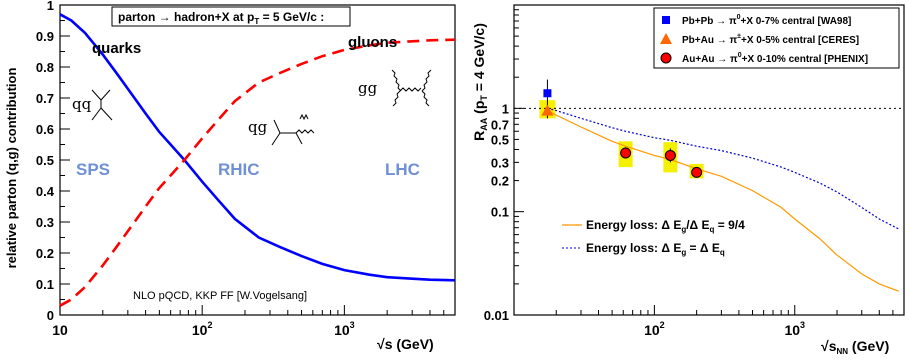 The width and height of the screenshot is (910, 360). What do you see at coordinates (60, 330) in the screenshot?
I see `left-x-tick-label: 10` at bounding box center [60, 330].